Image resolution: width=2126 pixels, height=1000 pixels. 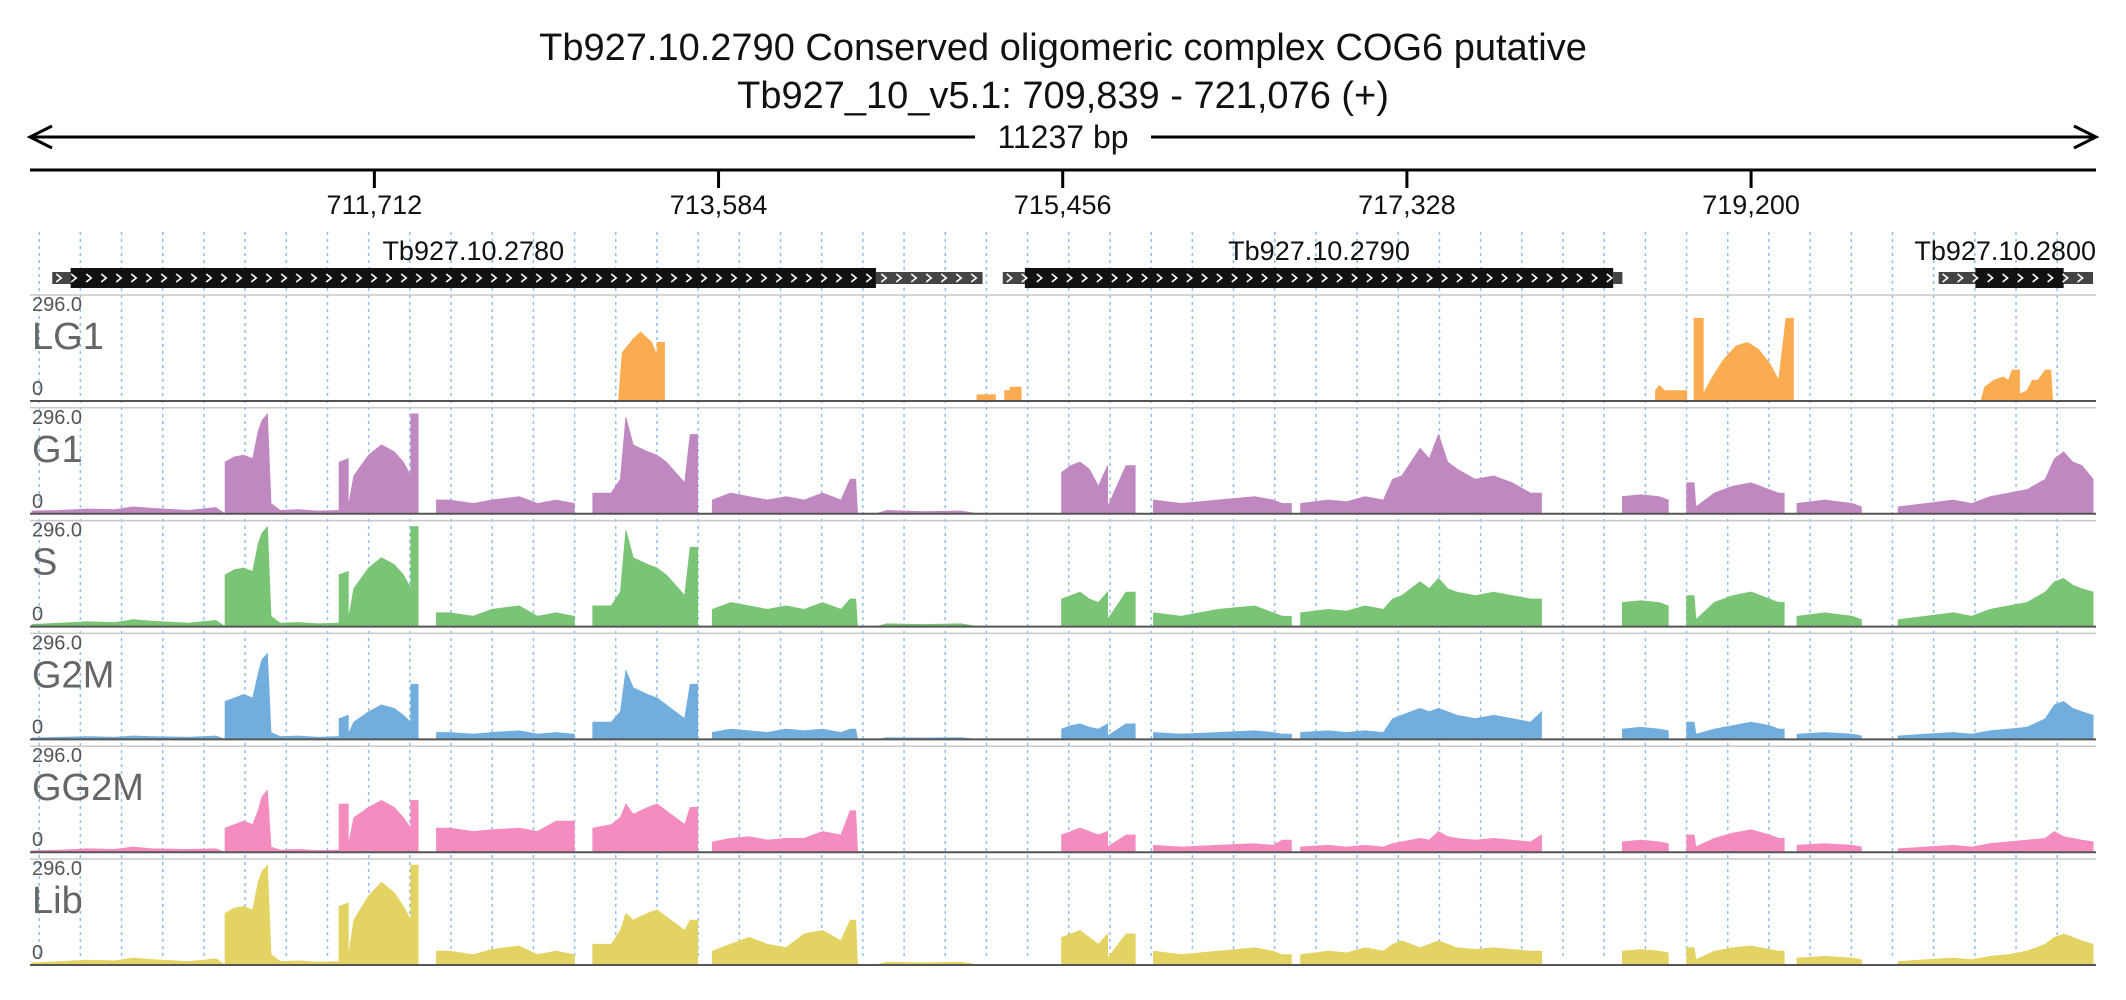 I want to click on track-name-label: G1, so click(x=57, y=450).